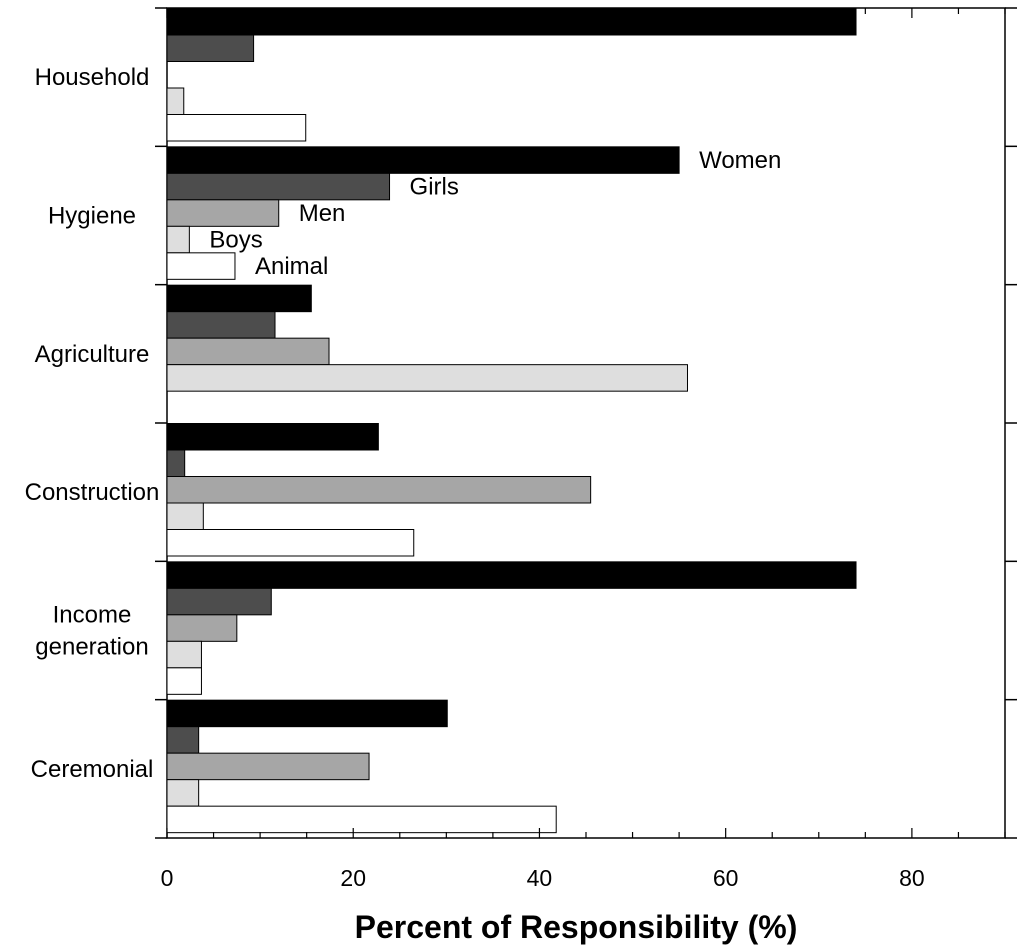 Image resolution: width=1024 pixels, height=947 pixels. What do you see at coordinates (235, 240) in the screenshot?
I see `series-label-boys: Boys` at bounding box center [235, 240].